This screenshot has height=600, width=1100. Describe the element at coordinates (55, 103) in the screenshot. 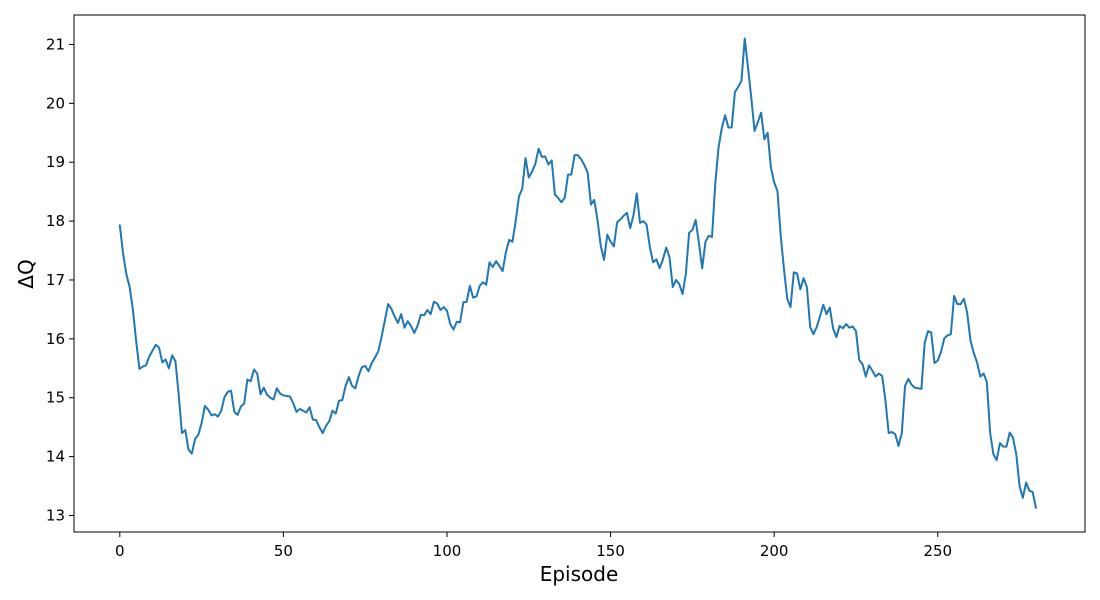

I see `y-tick-label: 20` at that location.